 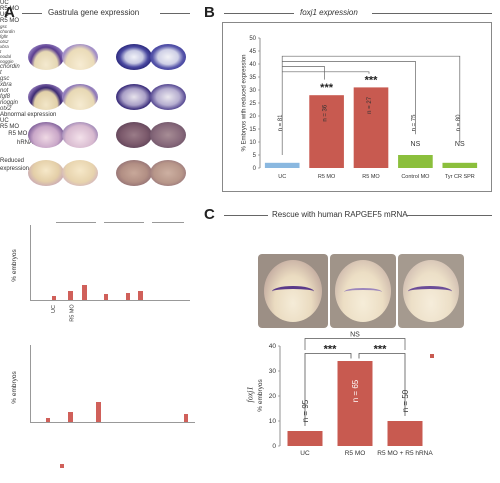 I want to click on y-tick-label: 30, so click(x=252, y=91).